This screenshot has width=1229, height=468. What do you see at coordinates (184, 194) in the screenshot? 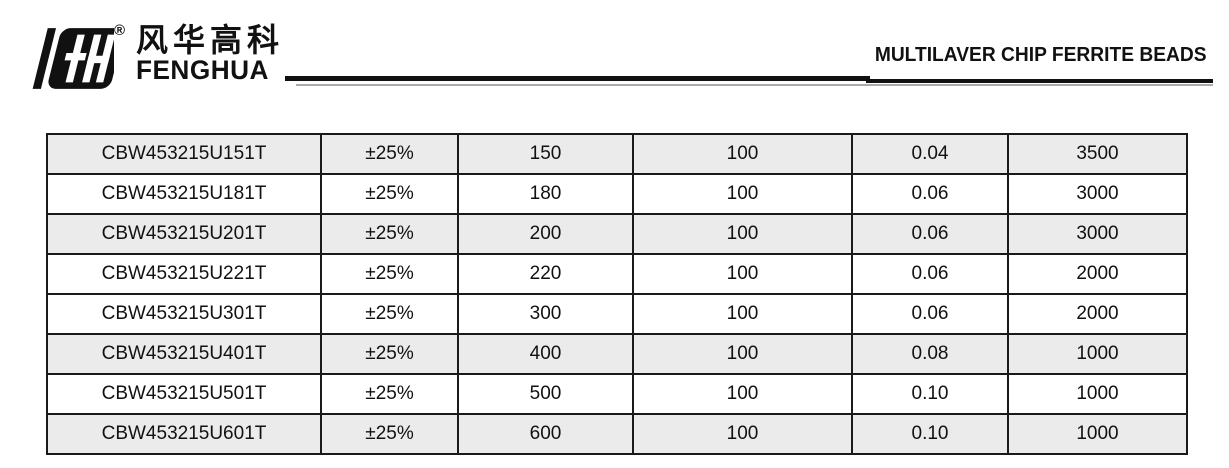
I see `table-cell-part-number: CBW453215U181T` at bounding box center [184, 194].